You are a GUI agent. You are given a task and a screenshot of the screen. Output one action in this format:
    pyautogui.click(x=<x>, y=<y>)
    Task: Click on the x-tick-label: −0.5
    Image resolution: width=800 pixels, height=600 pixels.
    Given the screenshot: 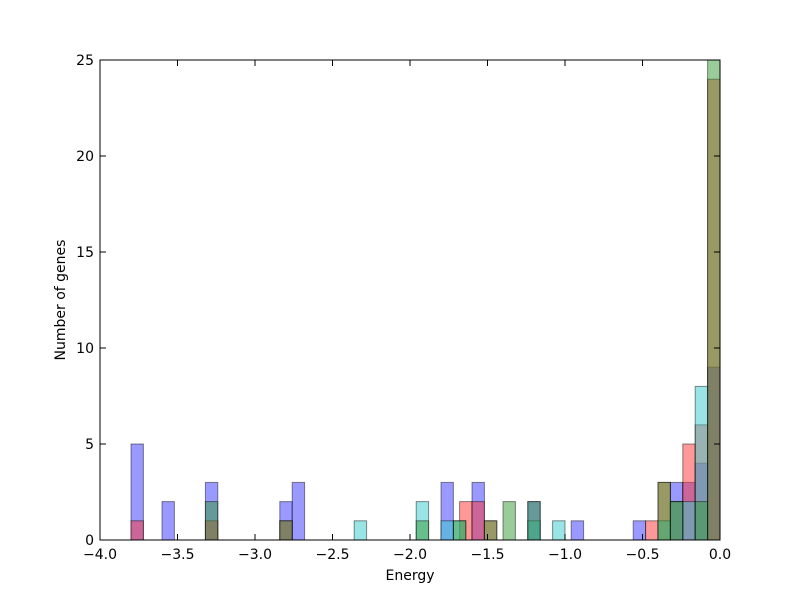 What is the action you would take?
    pyautogui.click(x=643, y=555)
    